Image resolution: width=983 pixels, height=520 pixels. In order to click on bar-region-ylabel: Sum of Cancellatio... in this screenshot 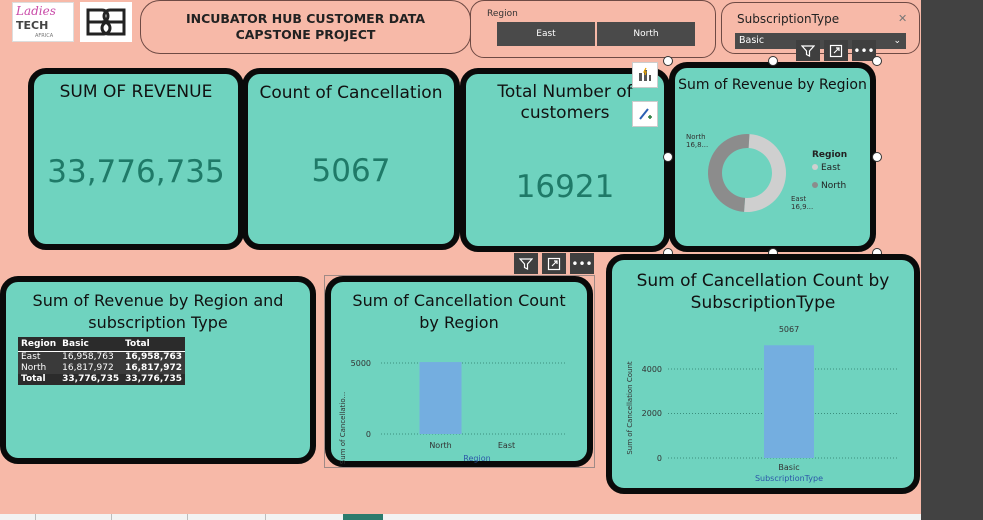, I will do `click(343, 428)`.